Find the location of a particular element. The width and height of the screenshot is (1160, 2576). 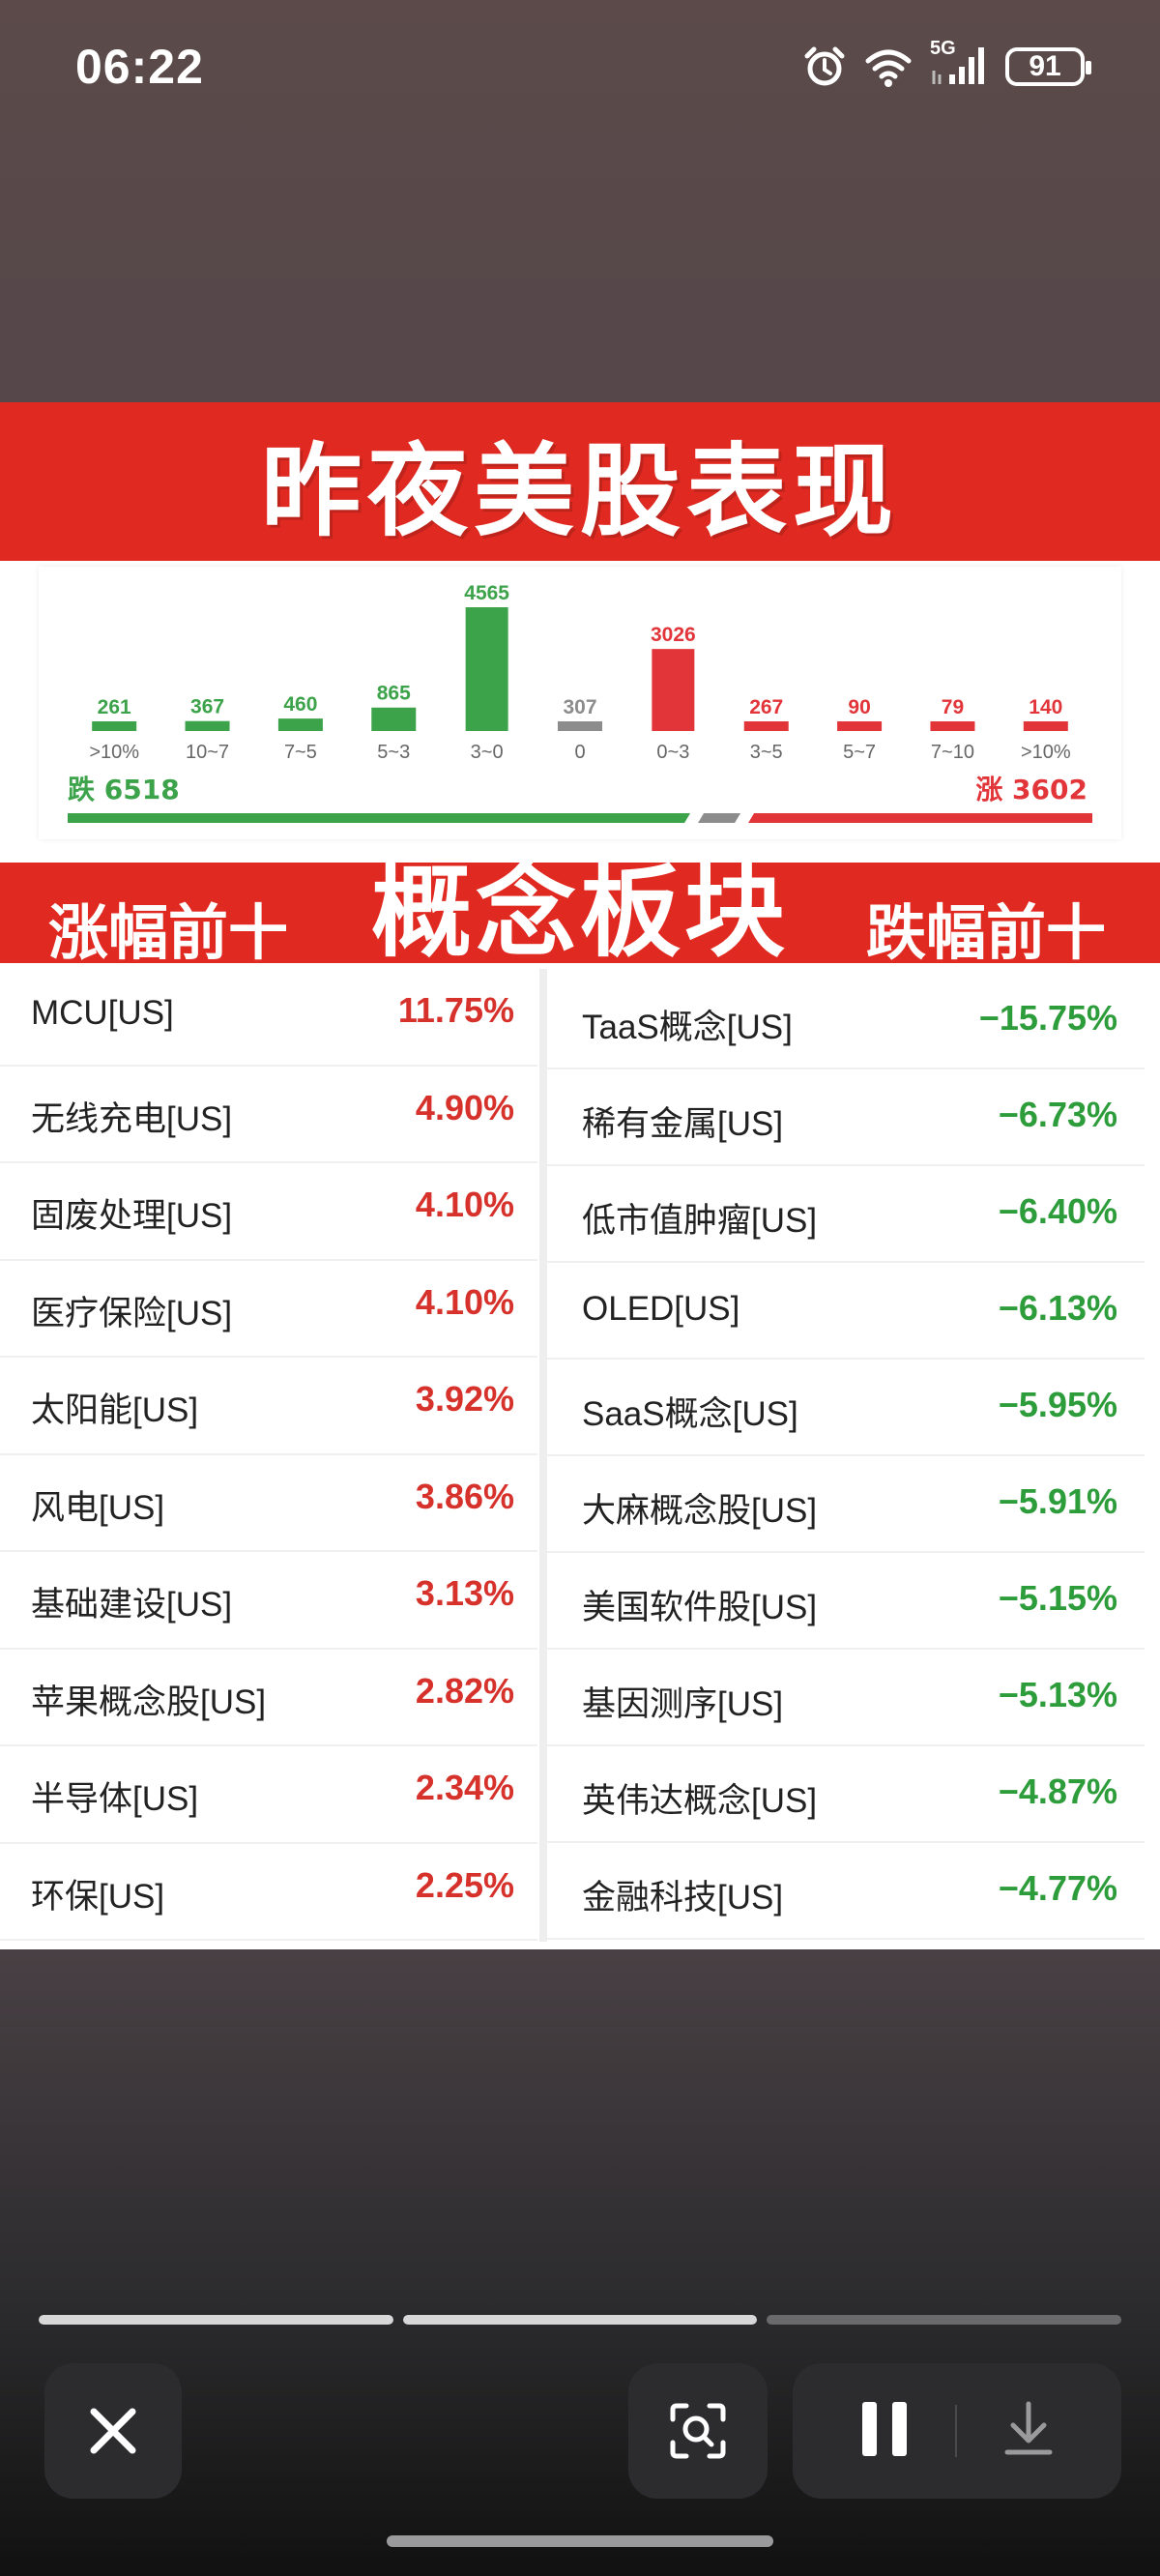

table-row: 半导体[US] 2.34% is located at coordinates (268, 1795).